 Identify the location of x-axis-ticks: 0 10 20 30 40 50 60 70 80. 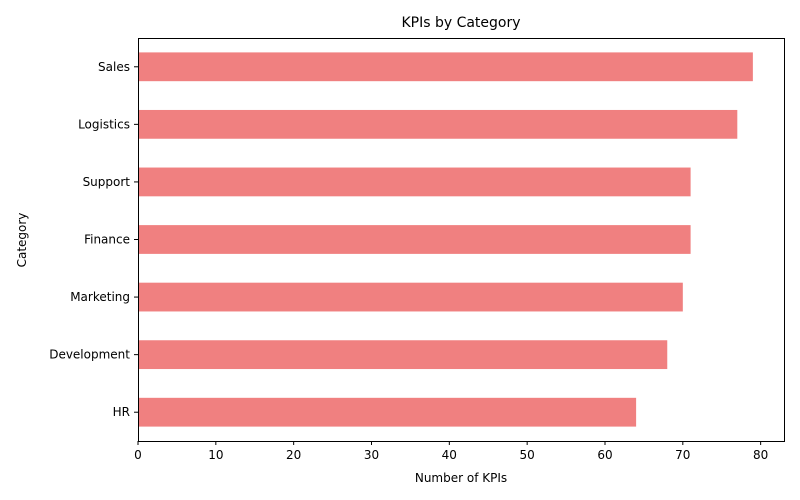
(451, 451).